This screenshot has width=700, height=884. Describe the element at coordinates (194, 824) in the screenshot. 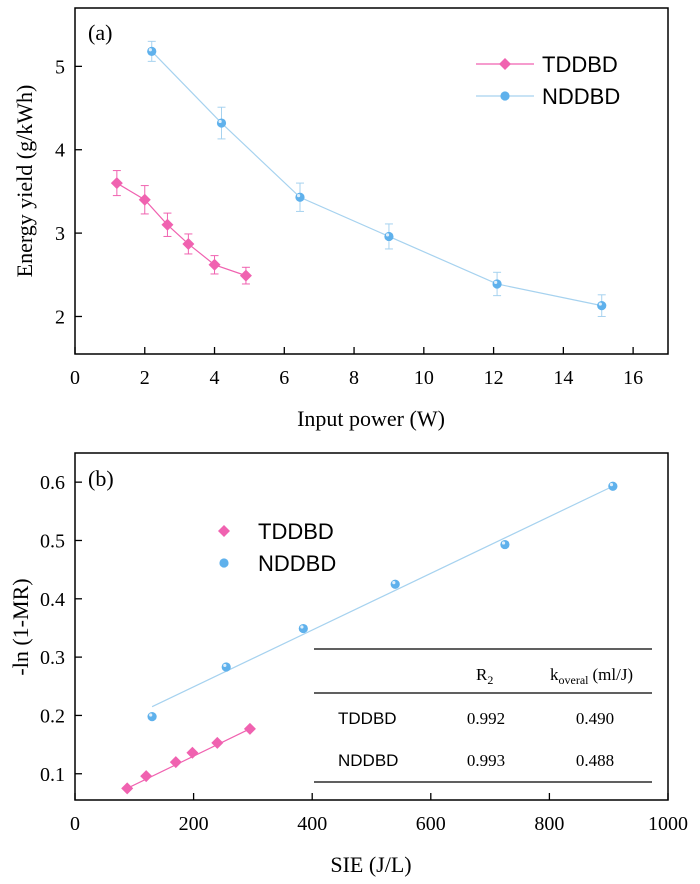

I see `panel-b-x-tick-label: 200` at that location.